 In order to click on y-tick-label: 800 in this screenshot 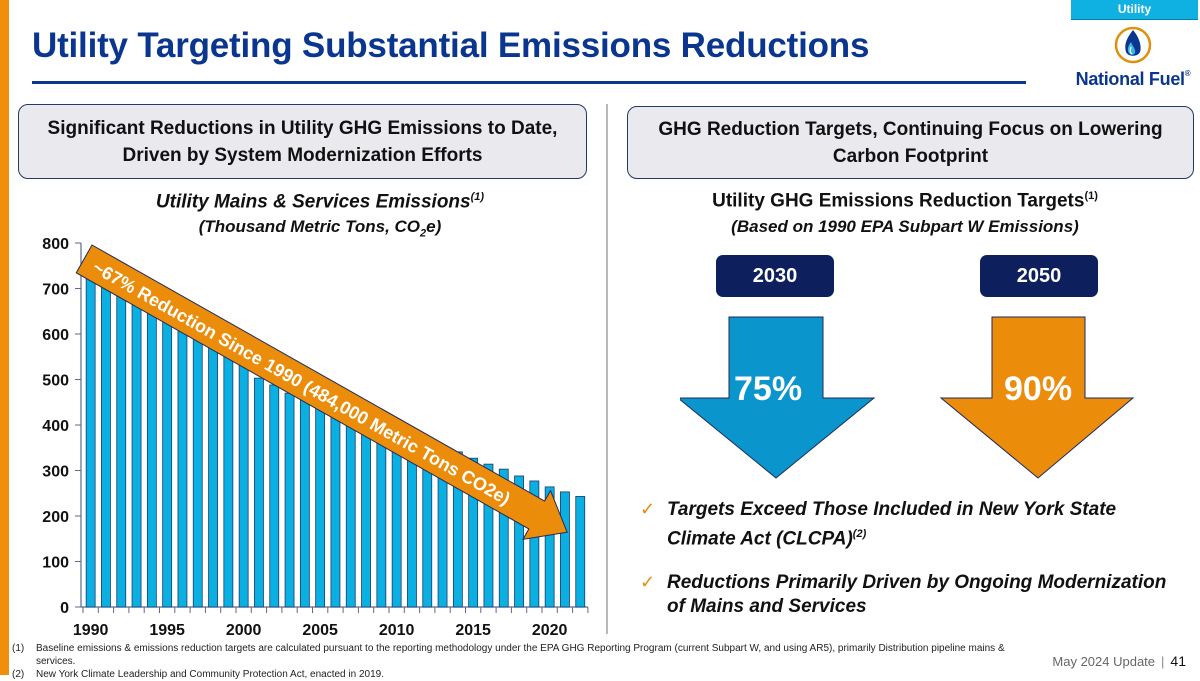, I will do `click(55, 244)`.